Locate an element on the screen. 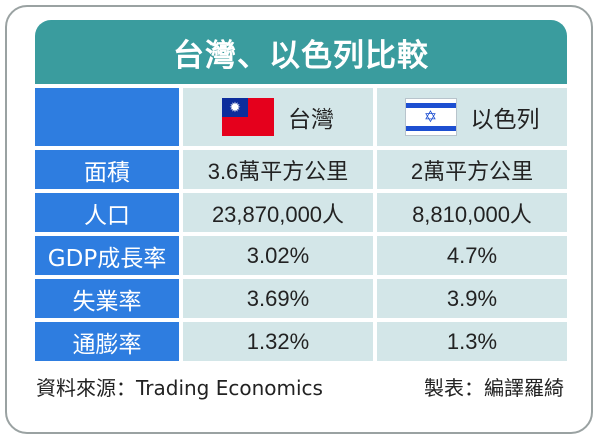  row-label-gdp-growth: GDP成長率 is located at coordinates (107, 255).